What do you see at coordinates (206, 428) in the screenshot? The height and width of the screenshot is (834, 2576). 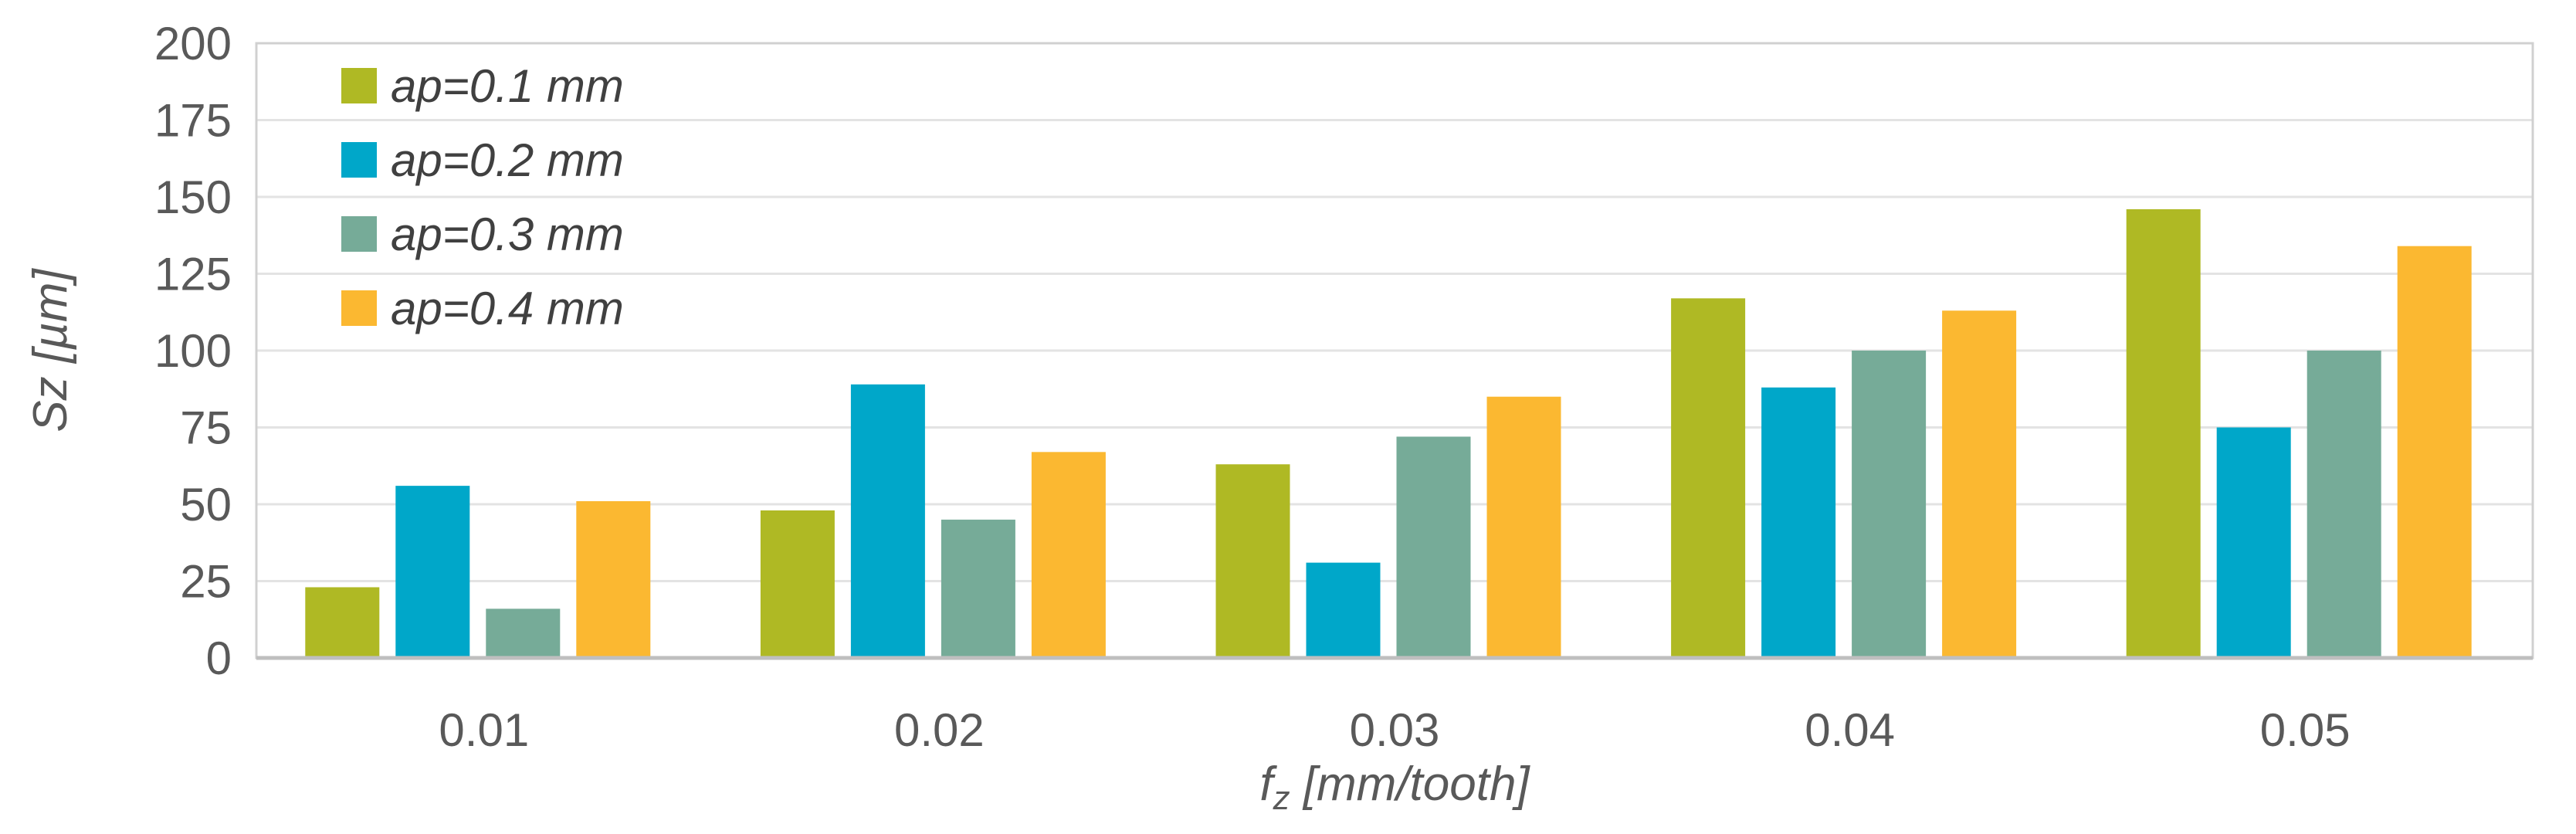 I see `y-tick-label: 75` at bounding box center [206, 428].